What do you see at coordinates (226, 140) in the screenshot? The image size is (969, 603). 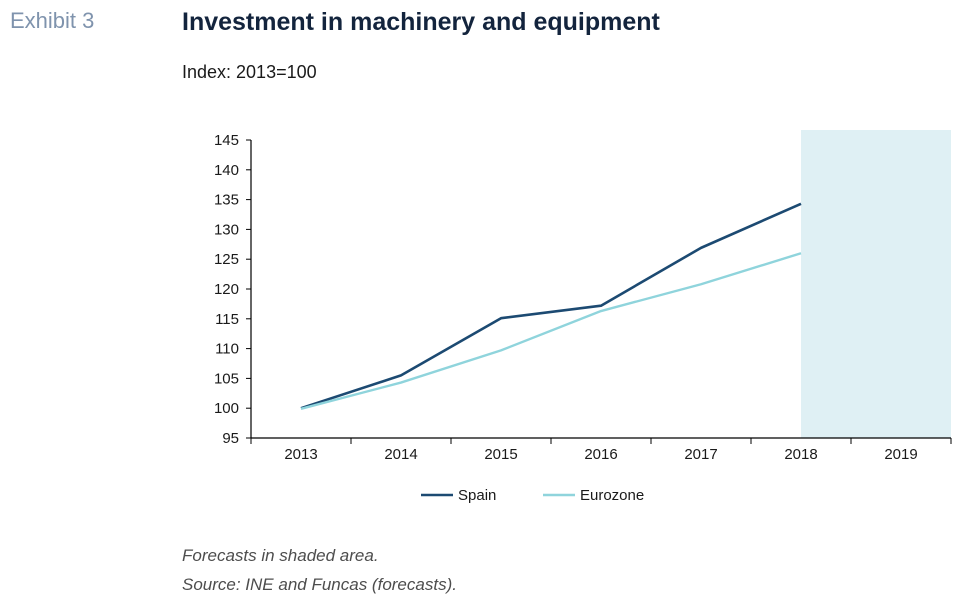 I see `y-tick-label: 145` at bounding box center [226, 140].